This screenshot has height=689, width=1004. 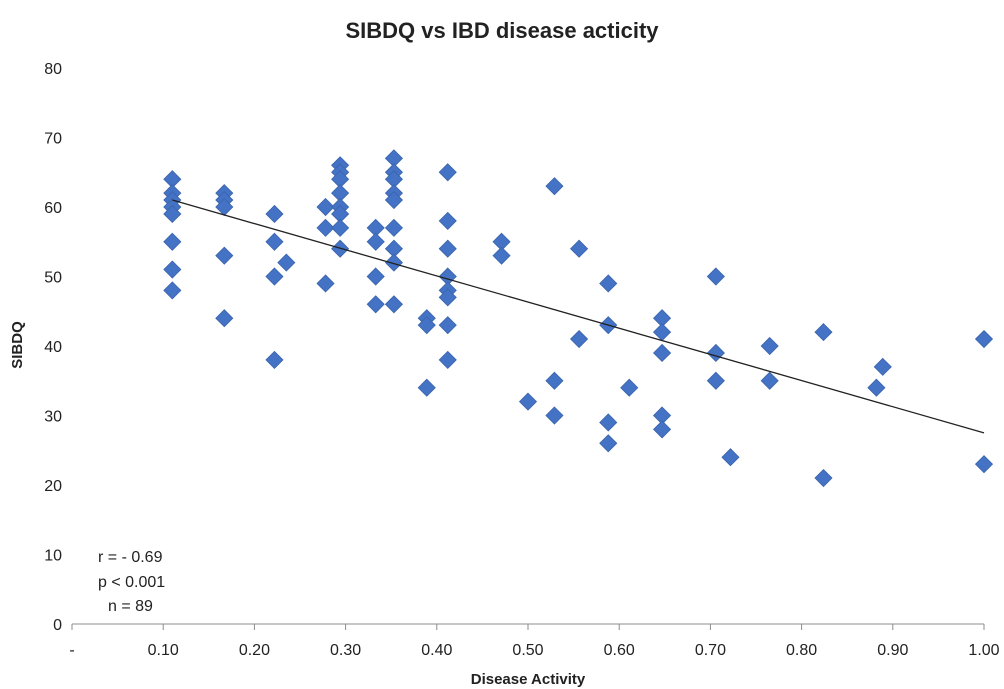 What do you see at coordinates (71, 650) in the screenshot?
I see `x-tick-label: -` at bounding box center [71, 650].